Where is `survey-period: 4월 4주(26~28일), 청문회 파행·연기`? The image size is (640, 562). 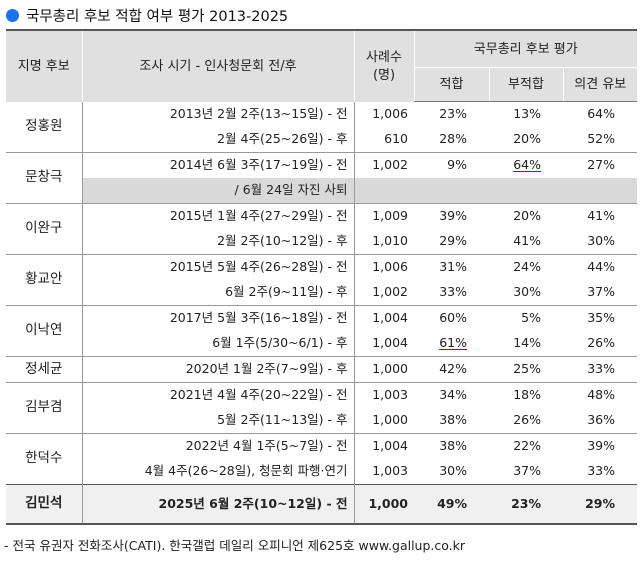
survey-period: 4월 4주(26~28일), 청문회 파행·연기 is located at coordinates (246, 471).